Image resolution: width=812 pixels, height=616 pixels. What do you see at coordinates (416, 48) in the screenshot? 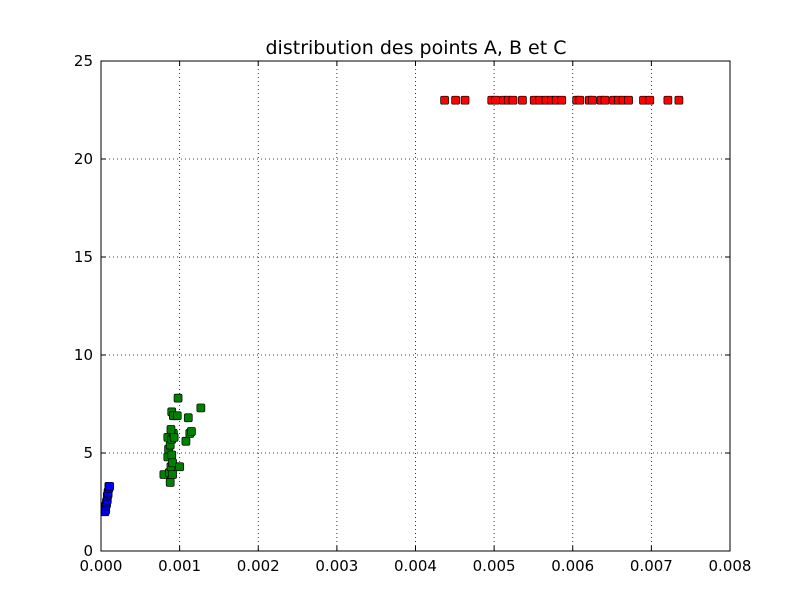
I see `chart-title: distribution des points A, B et C` at bounding box center [416, 48].